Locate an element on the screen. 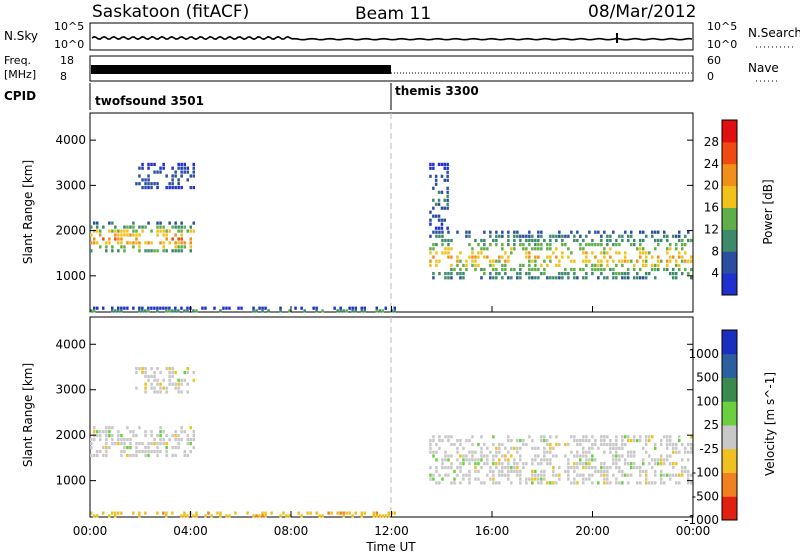  freq-unit: [MHz] is located at coordinates (20, 74).